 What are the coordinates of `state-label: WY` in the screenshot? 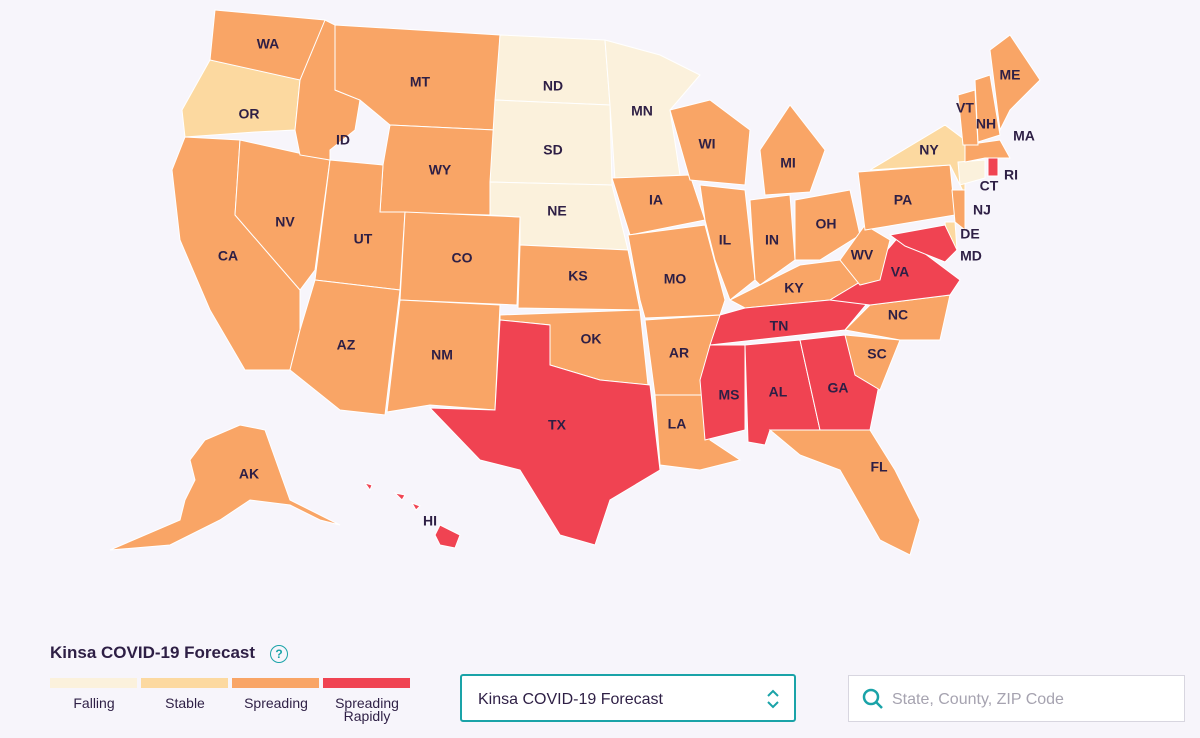 It's located at (440, 170).